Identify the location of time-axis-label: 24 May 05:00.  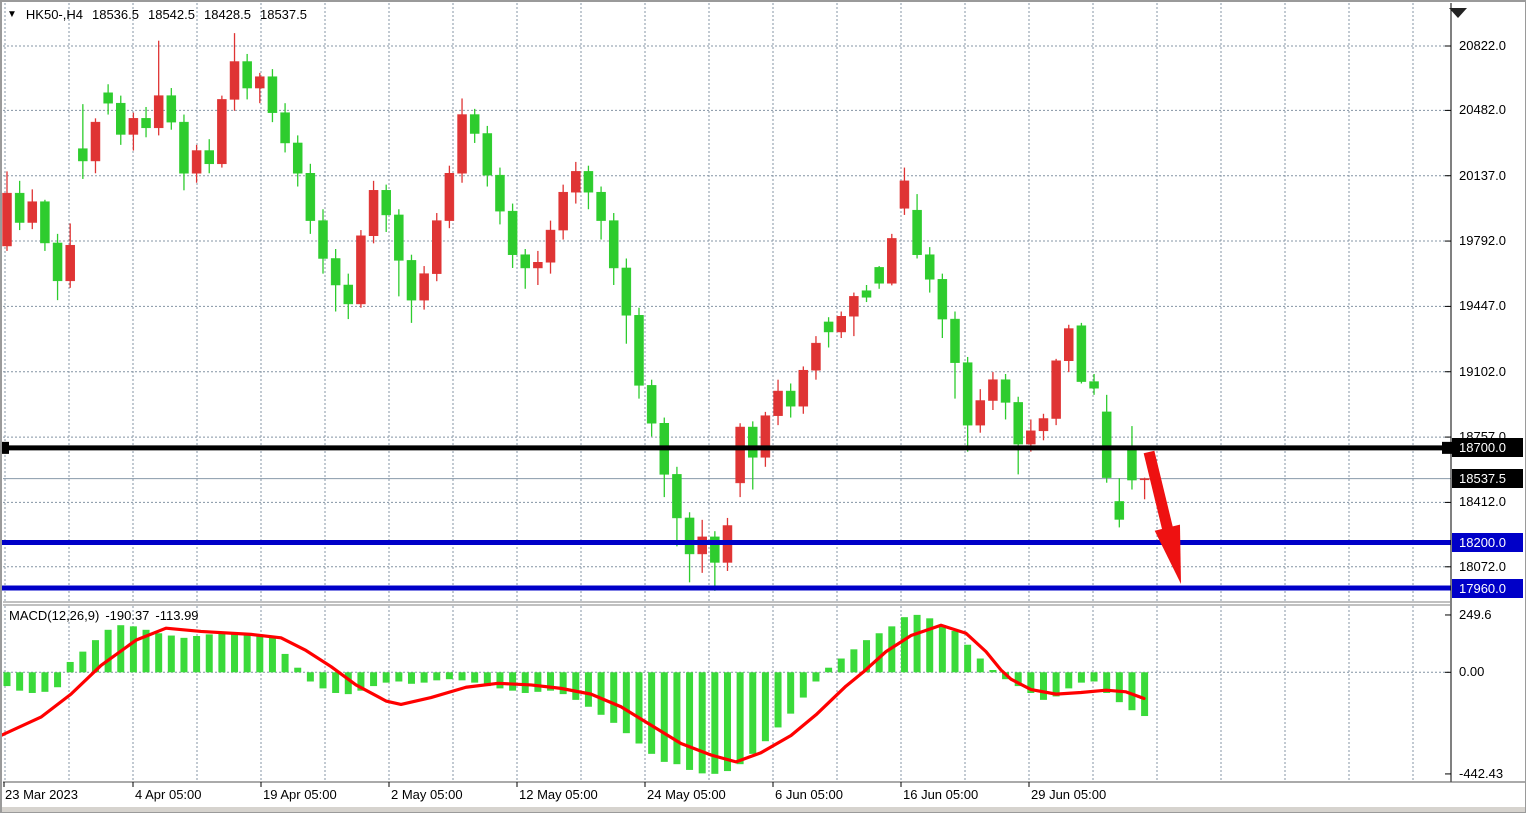
(686, 794).